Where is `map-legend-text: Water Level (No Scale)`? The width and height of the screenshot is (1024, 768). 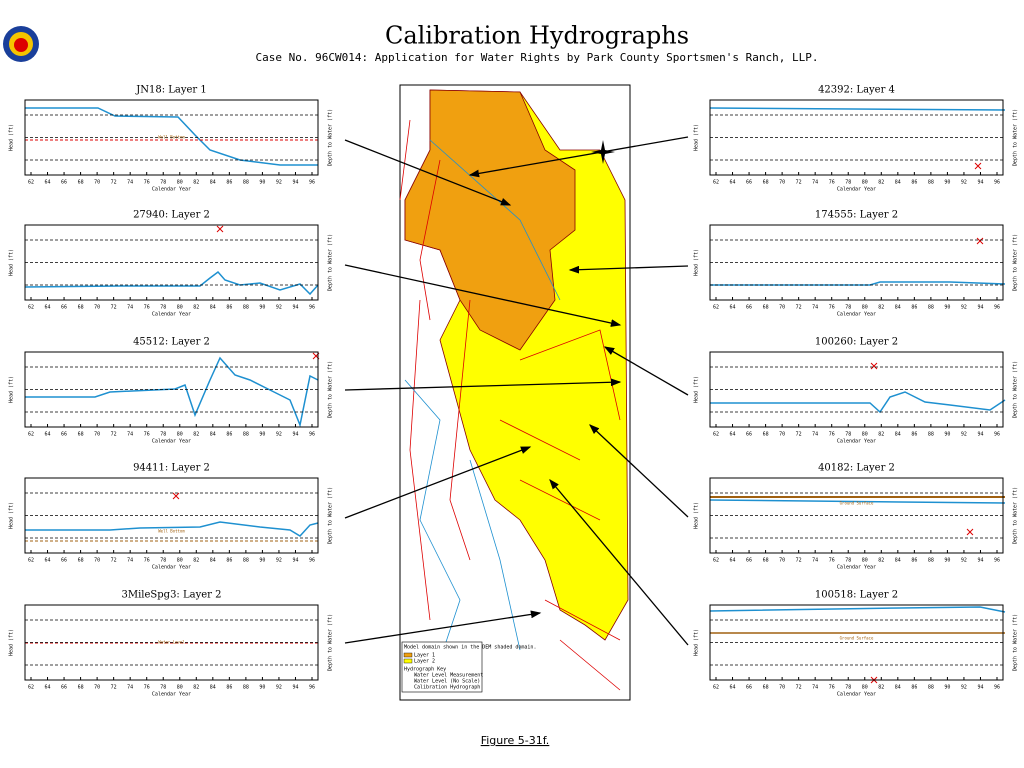
map-legend-text: Water Level (No Scale) is located at coordinates (447, 682).